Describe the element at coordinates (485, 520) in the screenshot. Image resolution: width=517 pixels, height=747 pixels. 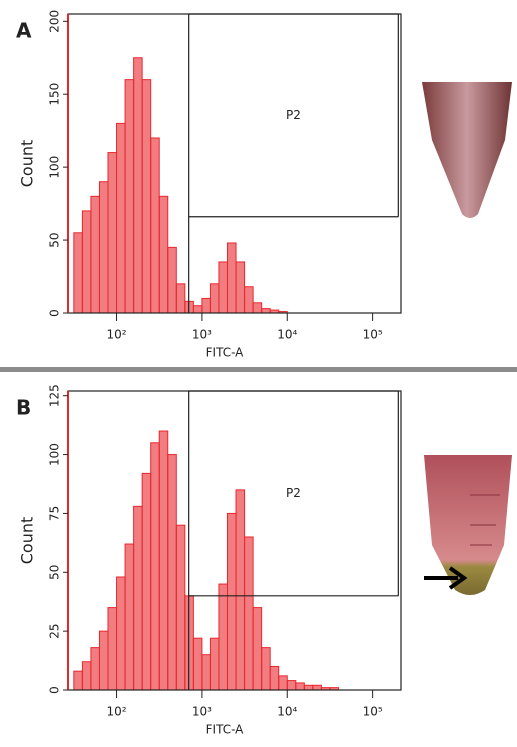
I see `tube-graduations` at that location.